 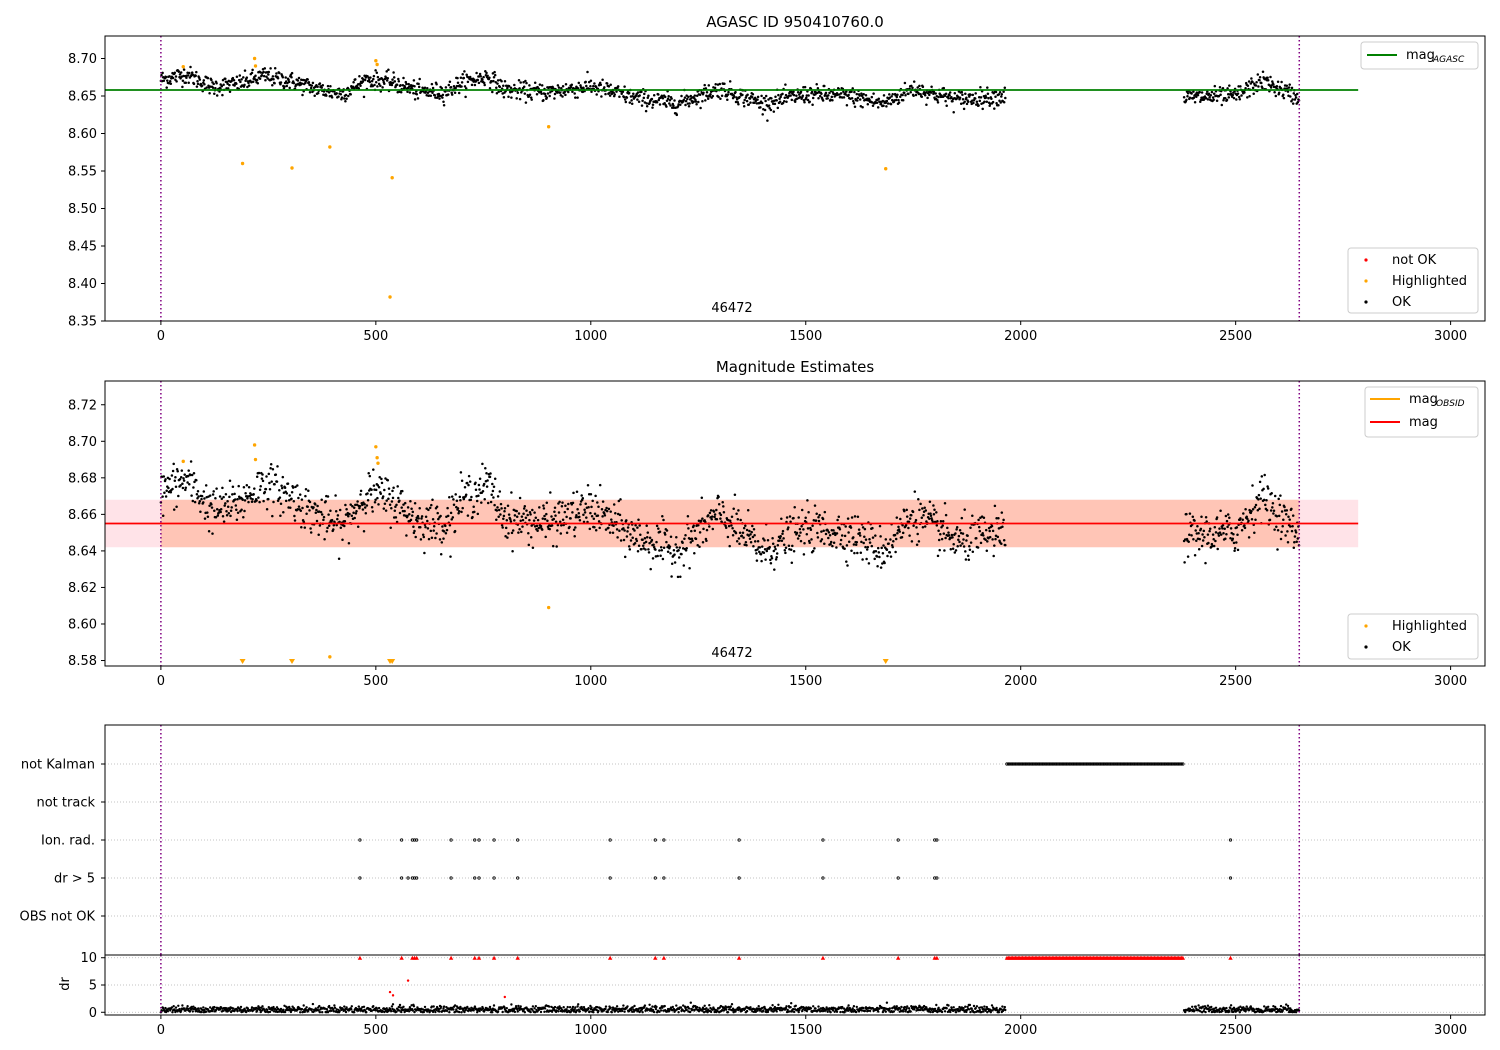 What do you see at coordinates (292, 661) in the screenshot?
I see `clipped-marker` at bounding box center [292, 661].